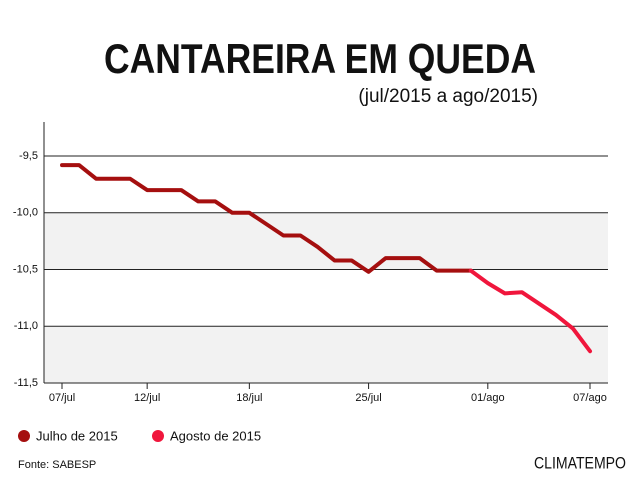  I want to click on x-tick-label: 01/ago, so click(488, 398).